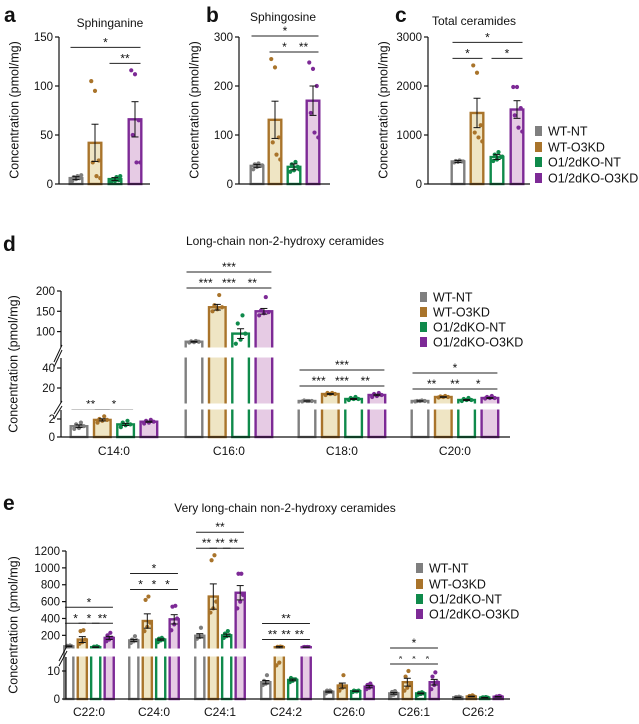 This screenshot has height=724, width=639. Describe the element at coordinates (478, 712) in the screenshot. I see `x-category-label: C26:2` at that location.